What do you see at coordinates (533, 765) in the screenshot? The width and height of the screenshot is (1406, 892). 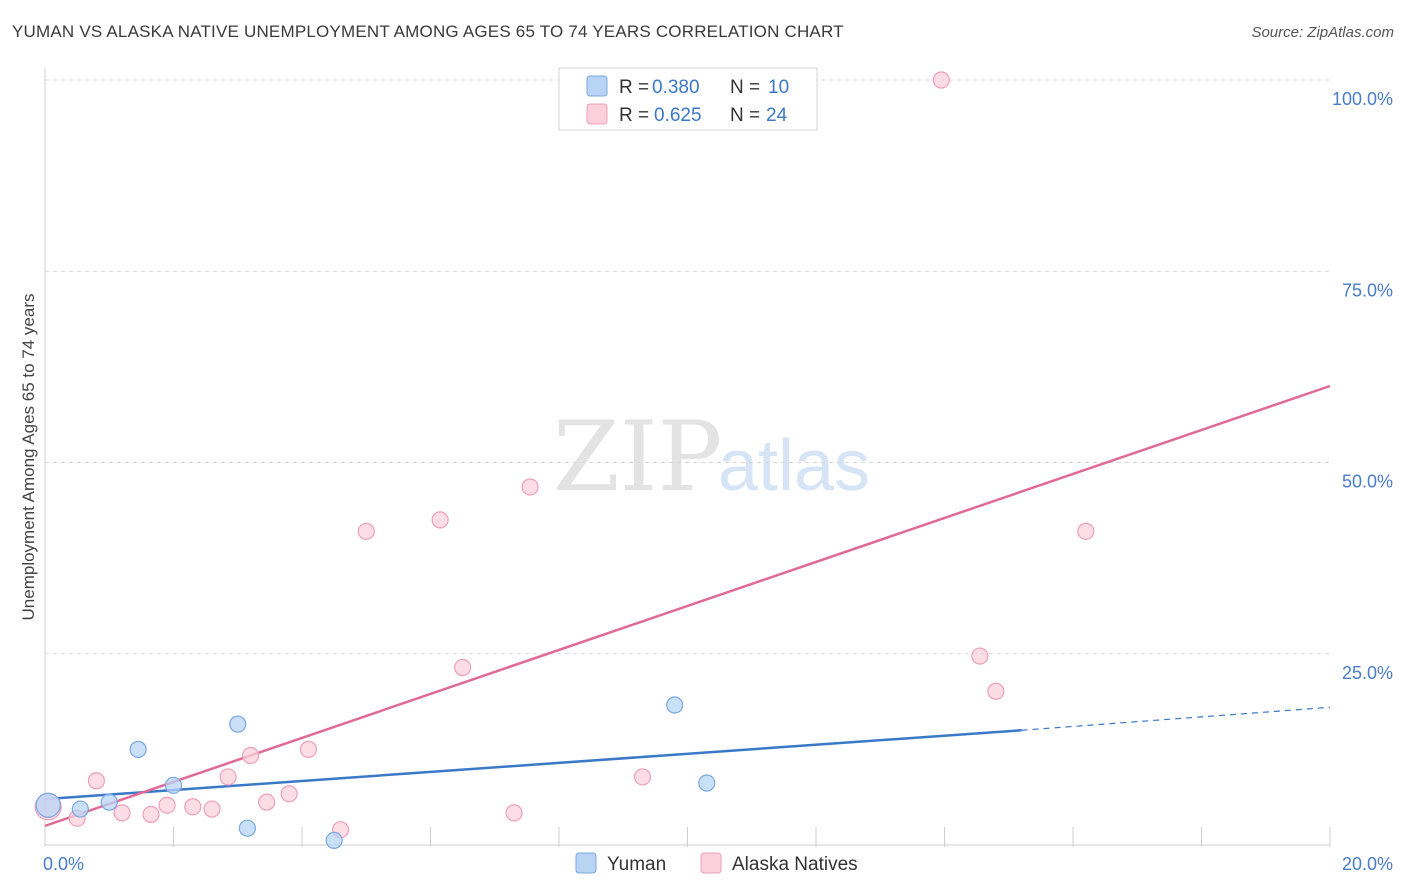 I see `trendline-yuman` at bounding box center [533, 765].